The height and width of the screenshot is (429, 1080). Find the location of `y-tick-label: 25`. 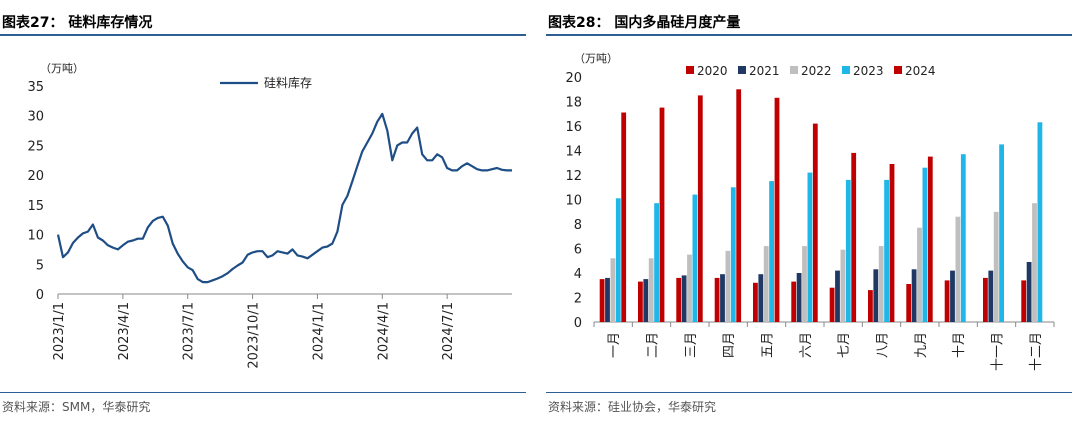

y-tick-label: 25 is located at coordinates (35, 146).